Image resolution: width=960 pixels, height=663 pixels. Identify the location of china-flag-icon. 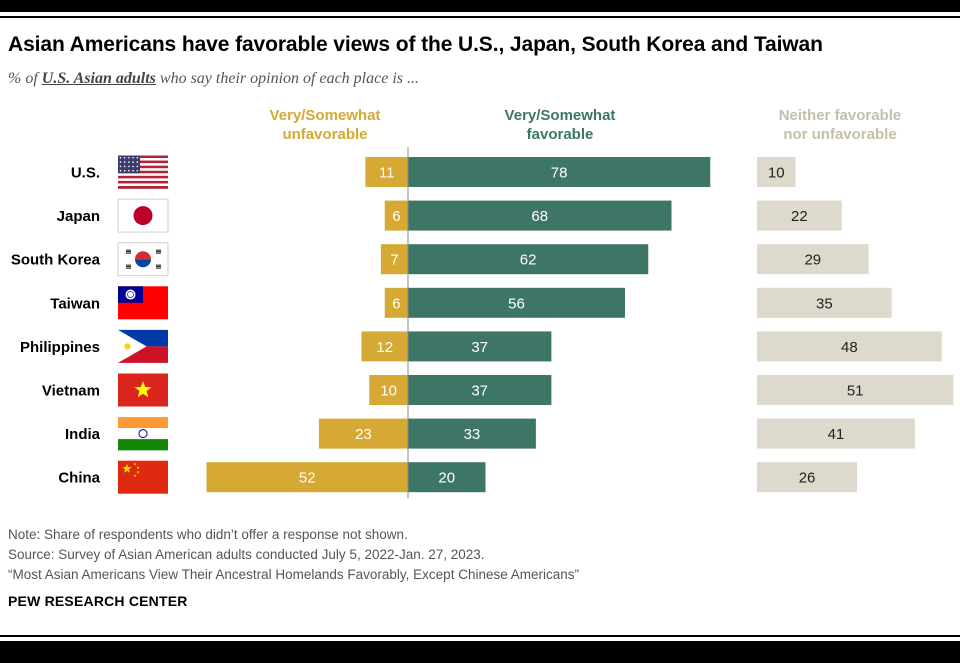
(143, 477).